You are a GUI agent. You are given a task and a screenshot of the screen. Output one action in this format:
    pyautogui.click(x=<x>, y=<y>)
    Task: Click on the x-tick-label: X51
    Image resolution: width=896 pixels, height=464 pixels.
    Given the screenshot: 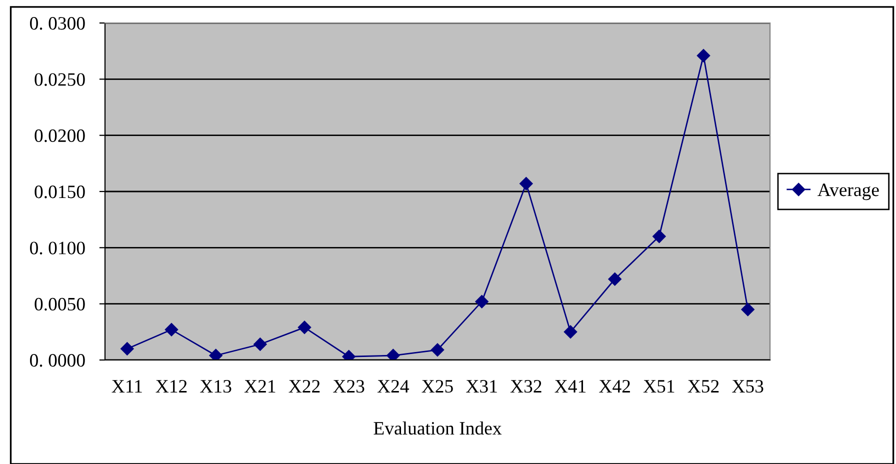 What is the action you would take?
    pyautogui.click(x=658, y=386)
    